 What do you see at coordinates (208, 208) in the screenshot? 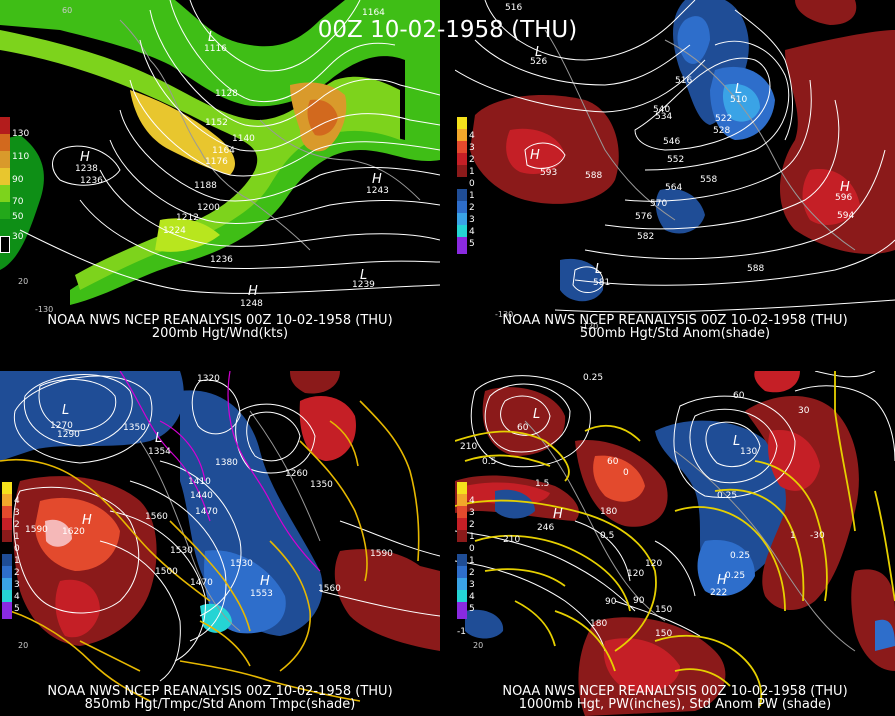
I see `contour-label: 1200` at bounding box center [208, 208].